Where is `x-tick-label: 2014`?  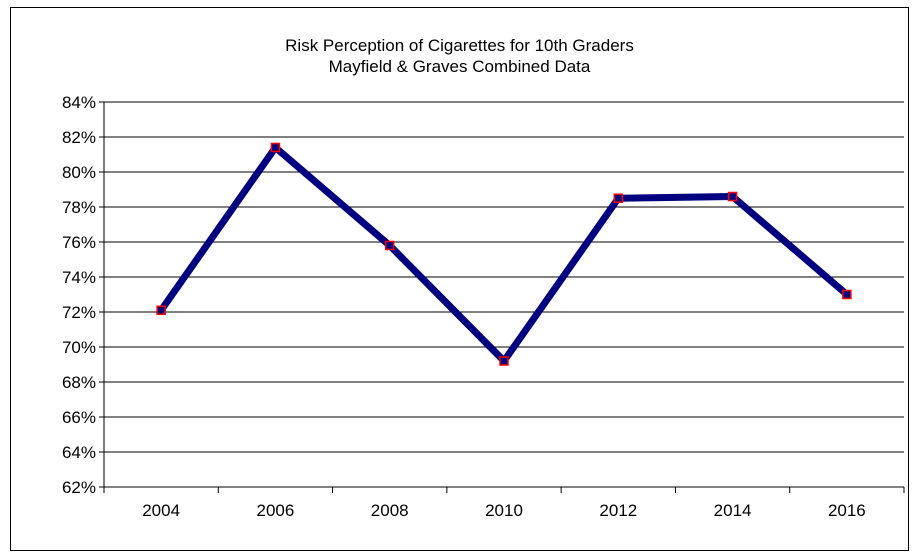
x-tick-label: 2014 is located at coordinates (733, 510).